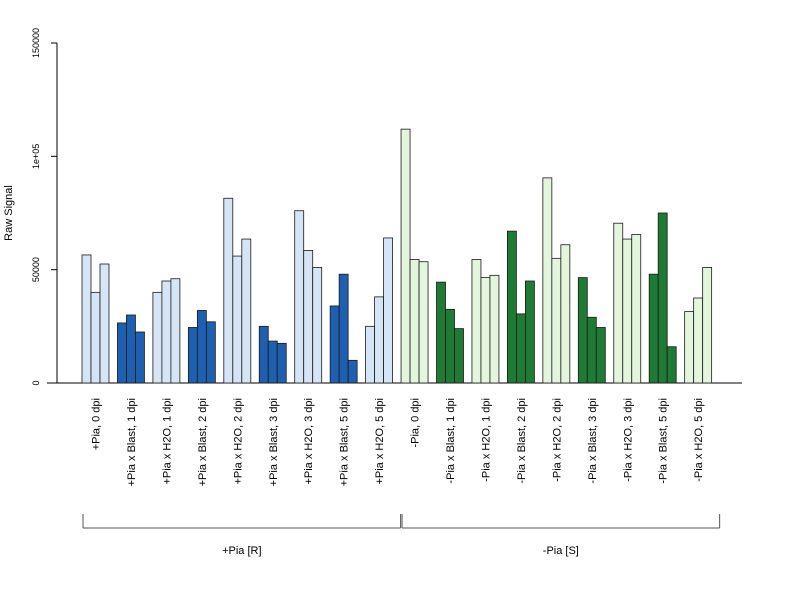 The image size is (800, 600). I want to click on group-label: +Pia [R], so click(241, 551).